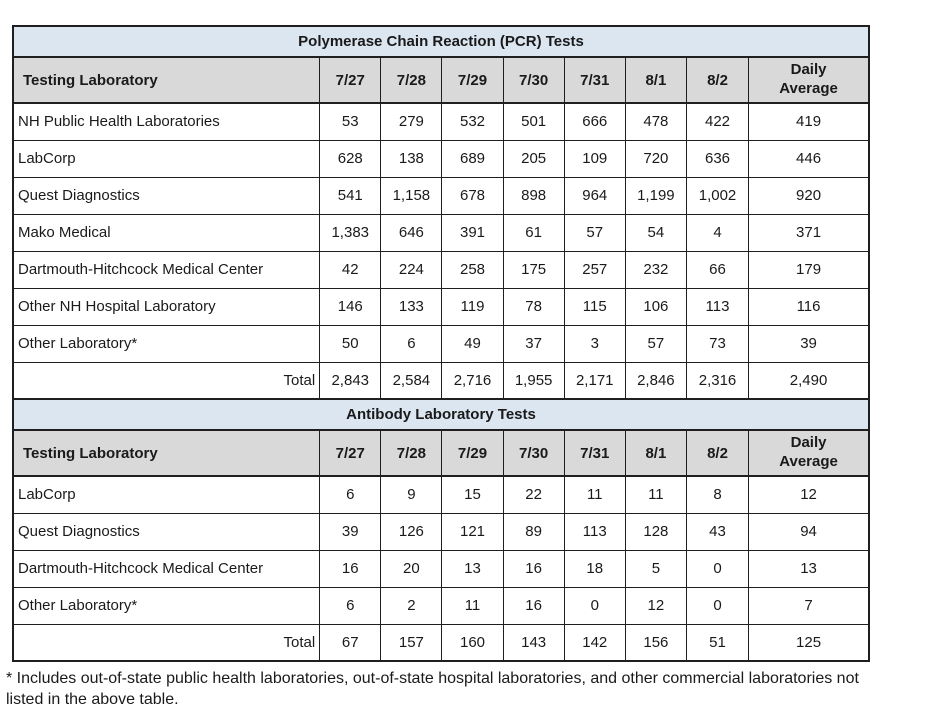 The image size is (941, 728). What do you see at coordinates (655, 158) in the screenshot?
I see `value-cell: 720` at bounding box center [655, 158].